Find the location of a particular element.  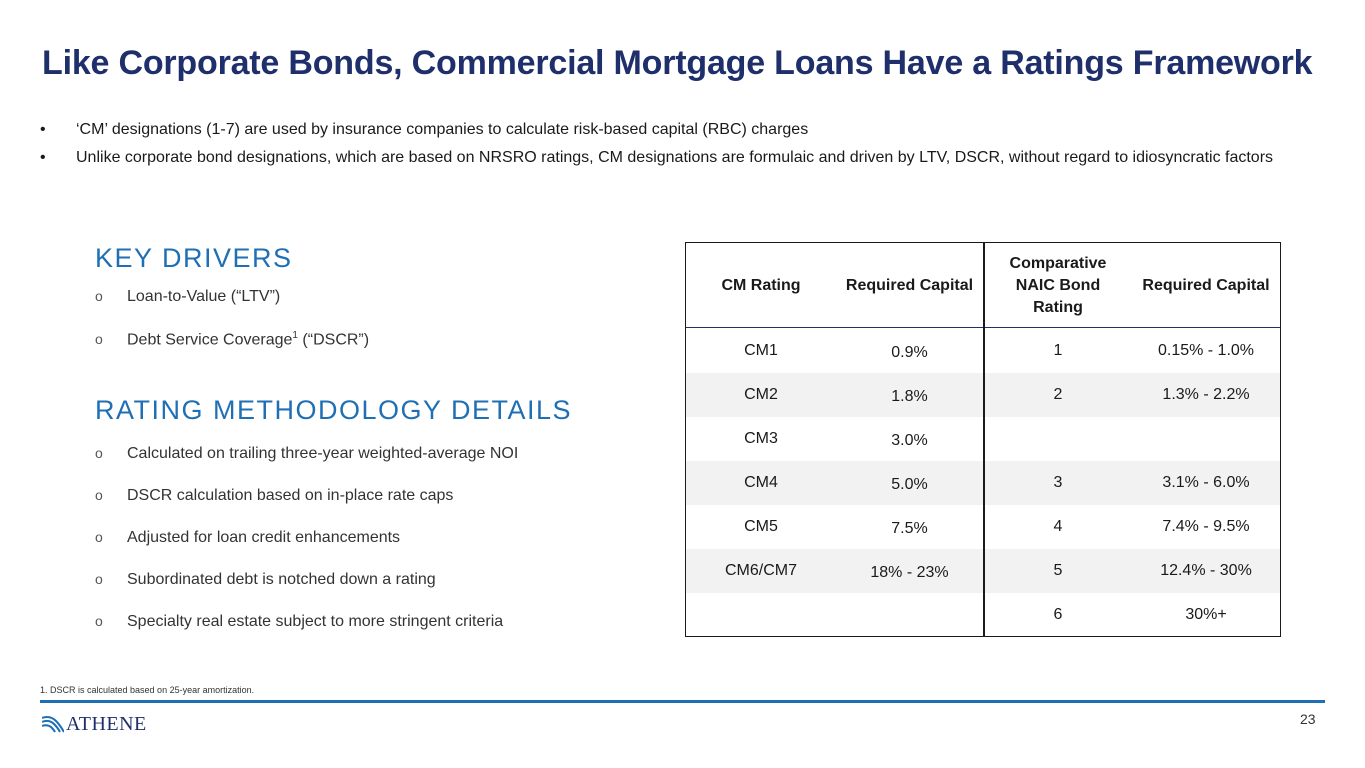

table-cell: 30%+ is located at coordinates (1206, 614).